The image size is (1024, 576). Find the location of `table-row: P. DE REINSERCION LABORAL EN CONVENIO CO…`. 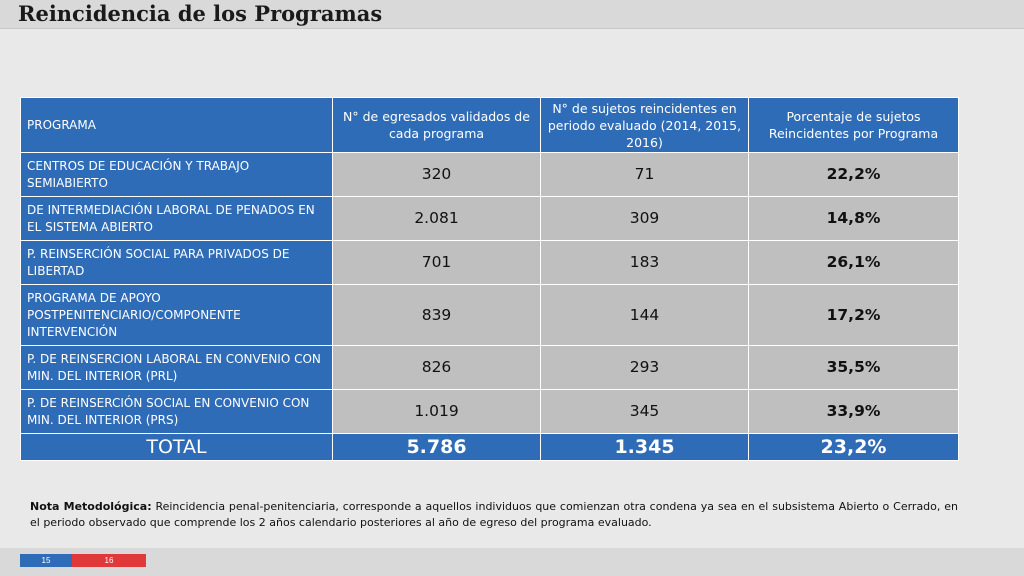

table-row: P. DE REINSERCION LABORAL EN CONVENIO CO… is located at coordinates (489, 367).